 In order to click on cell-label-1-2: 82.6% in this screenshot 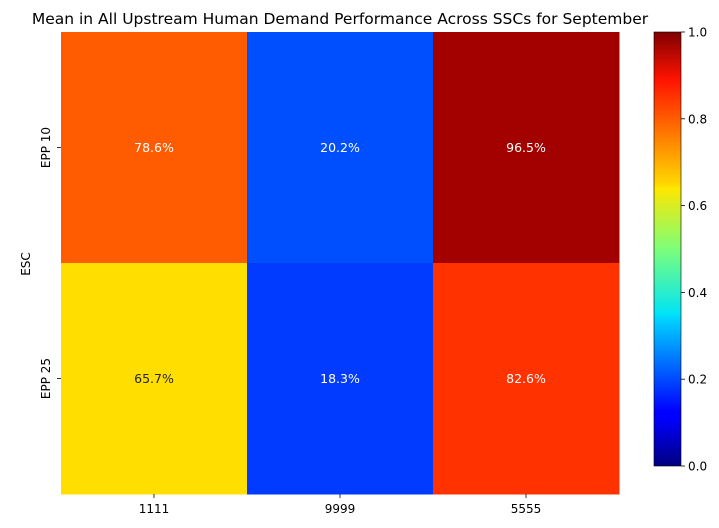, I will do `click(526, 378)`.